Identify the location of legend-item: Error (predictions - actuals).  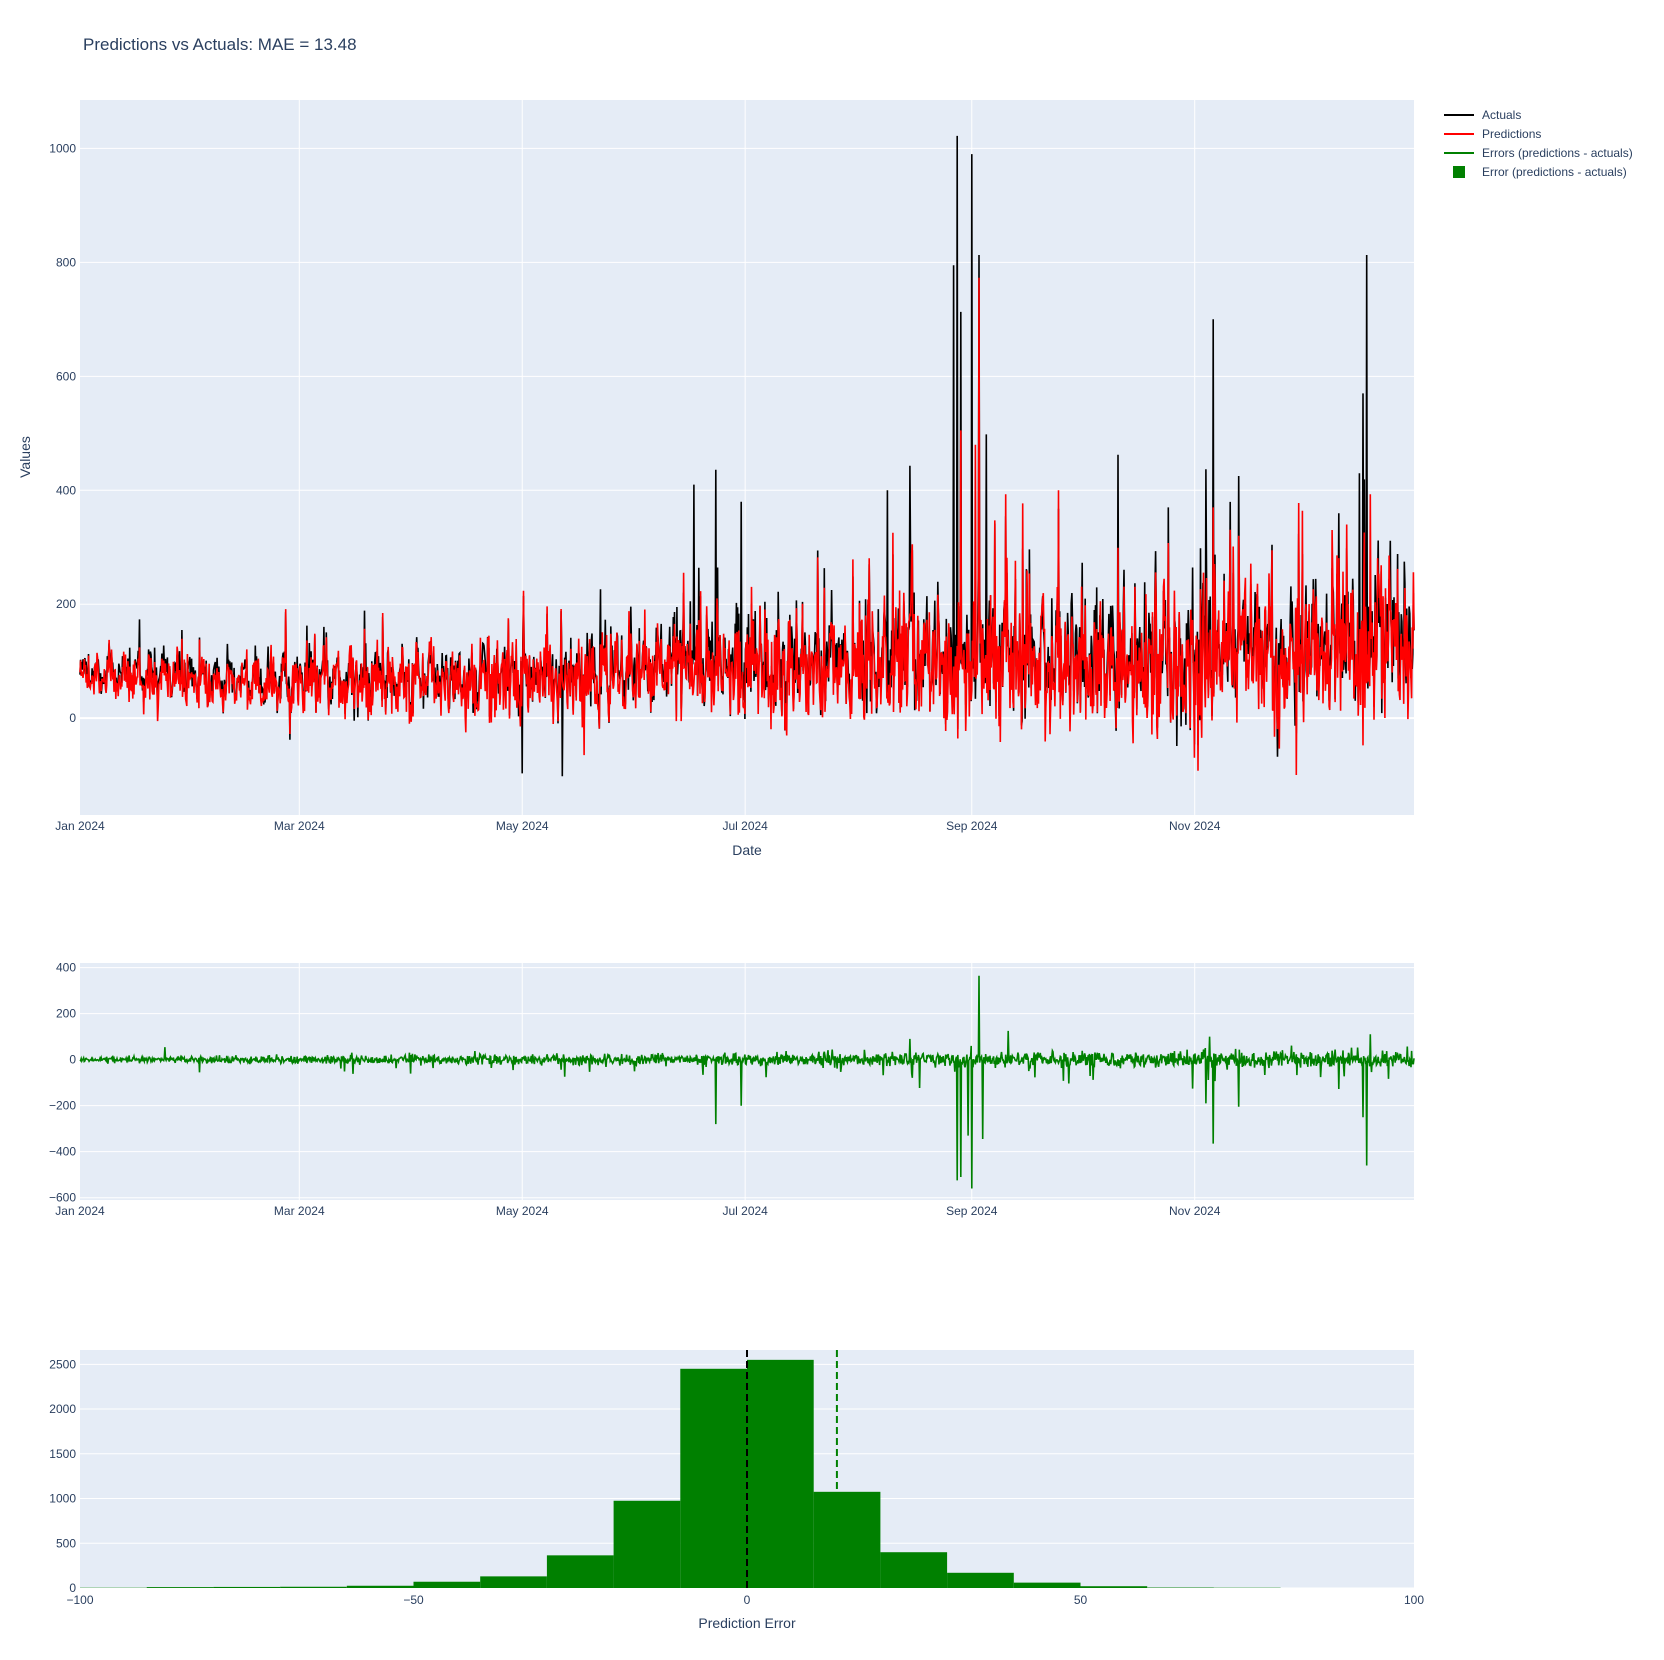
(1540, 172).